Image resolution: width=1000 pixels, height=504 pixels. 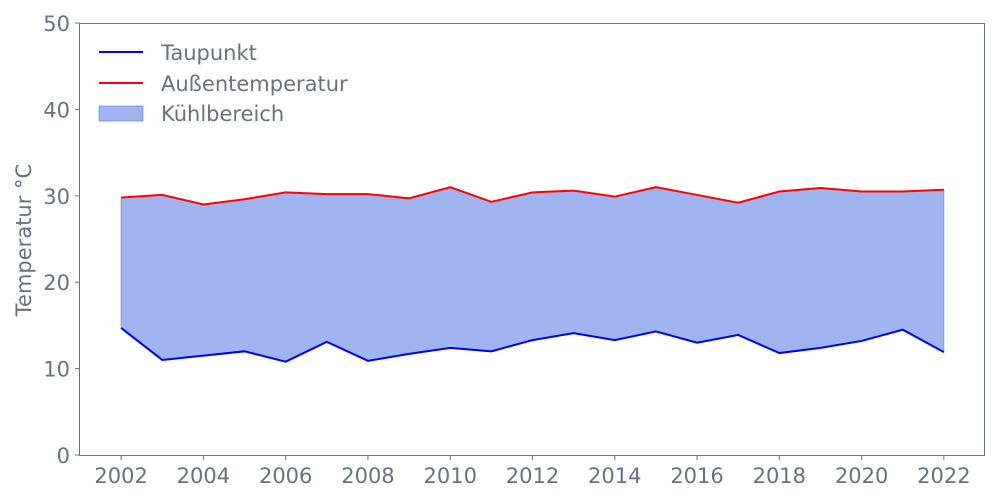 I want to click on x-tick-label: 2020, so click(x=861, y=476).